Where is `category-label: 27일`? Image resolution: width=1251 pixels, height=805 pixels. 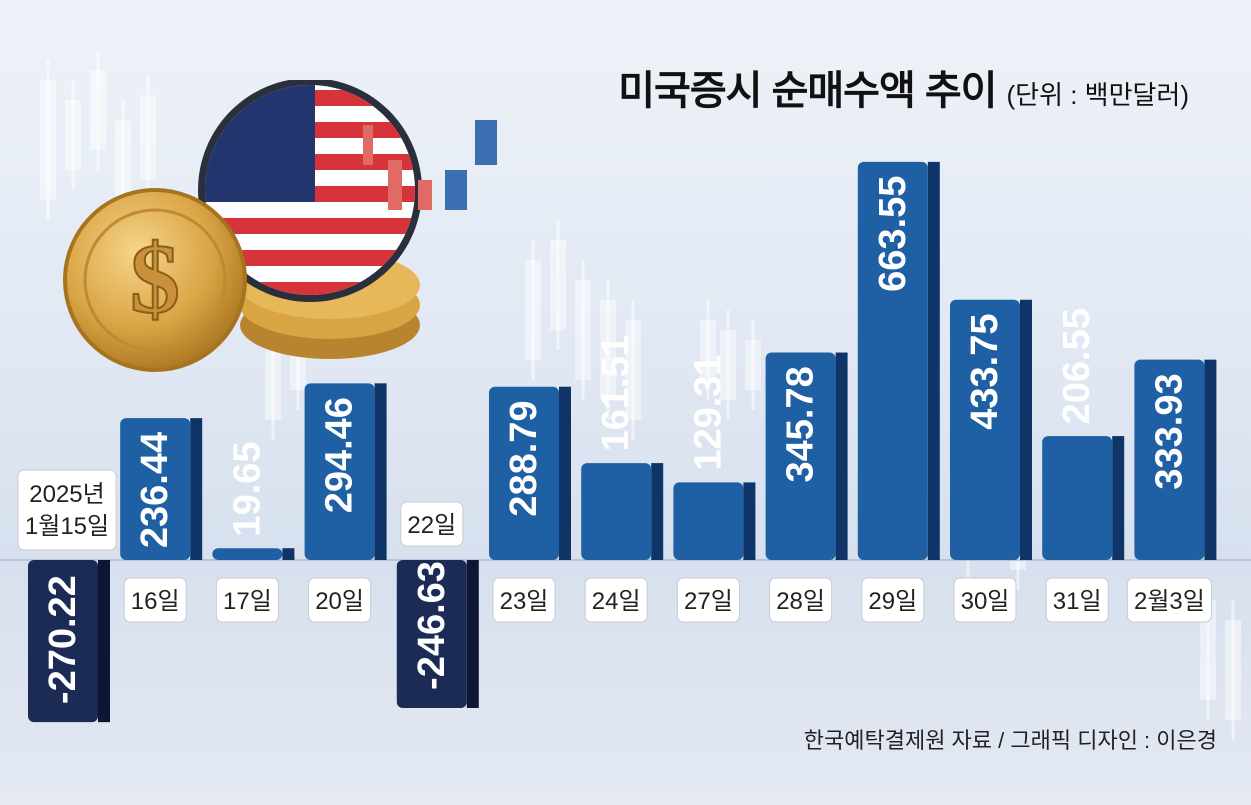 category-label: 27일 is located at coordinates (708, 600).